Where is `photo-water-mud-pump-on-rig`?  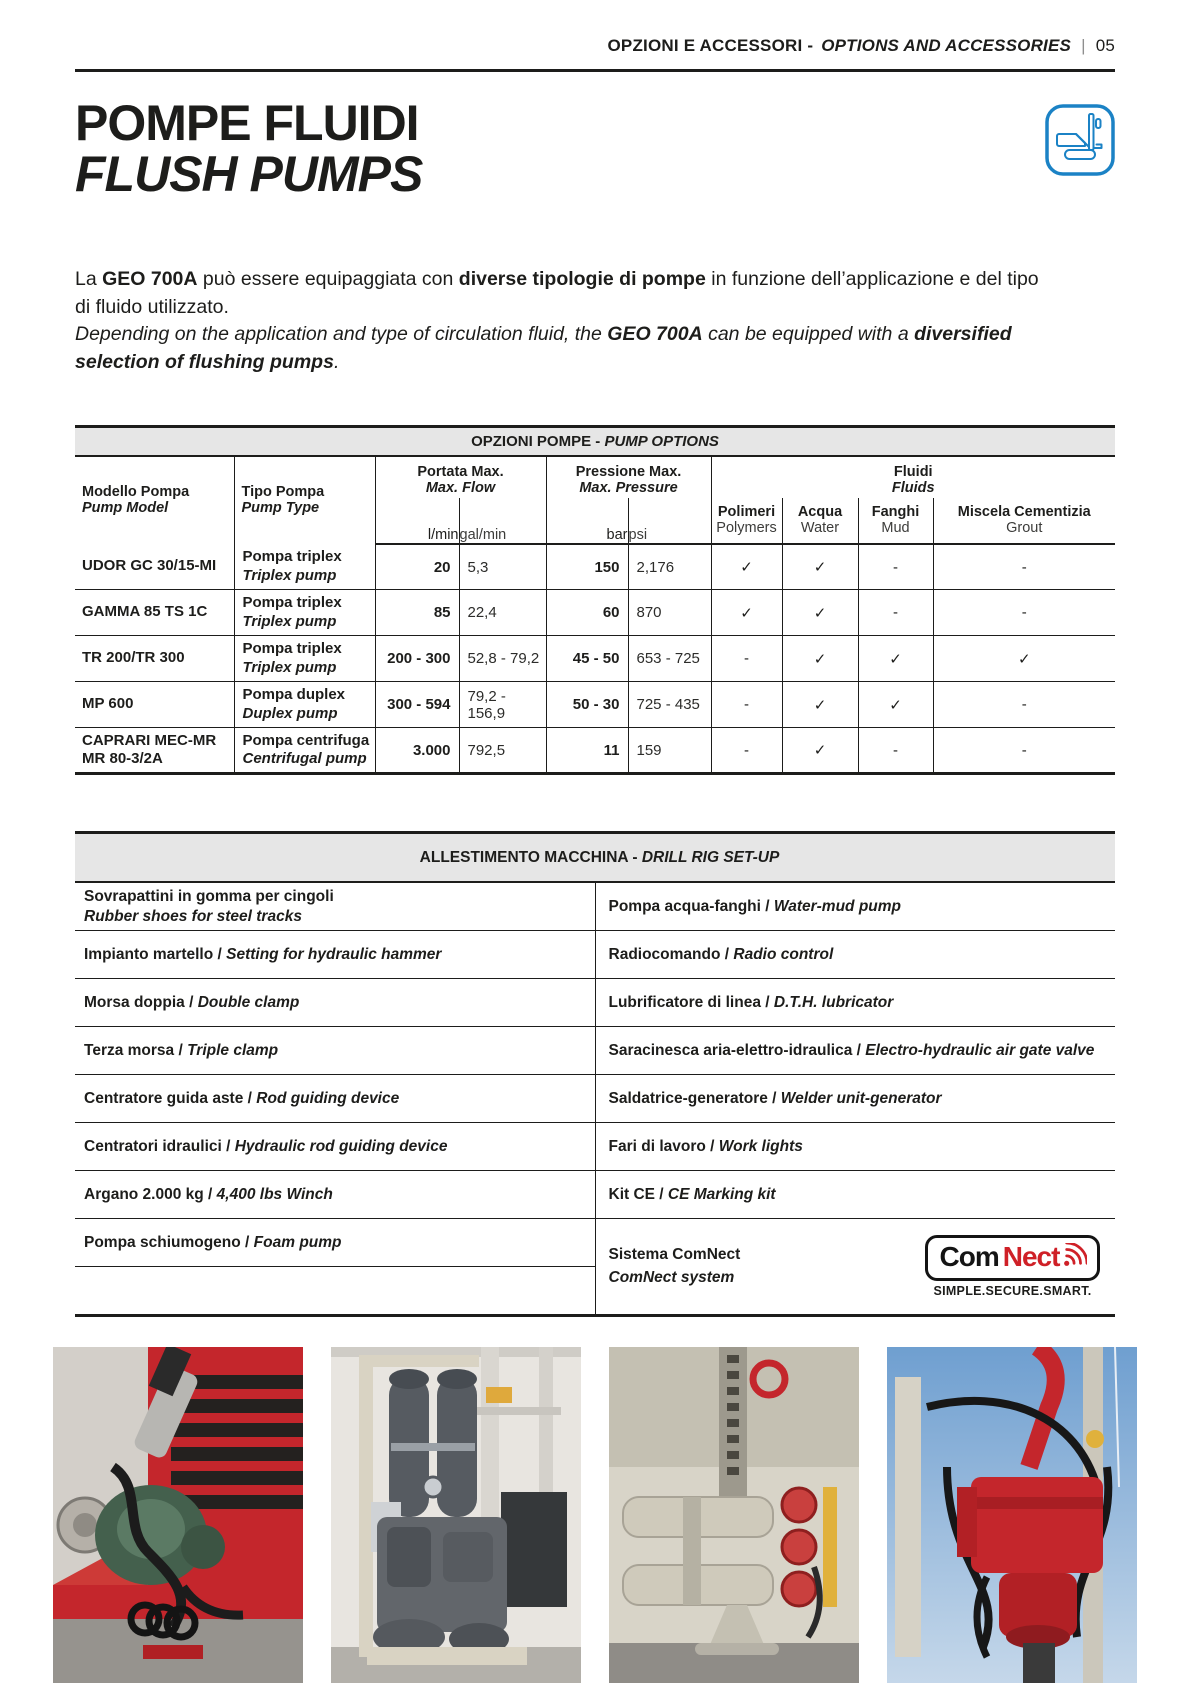
photo-water-mud-pump-on-rig is located at coordinates (178, 1515).